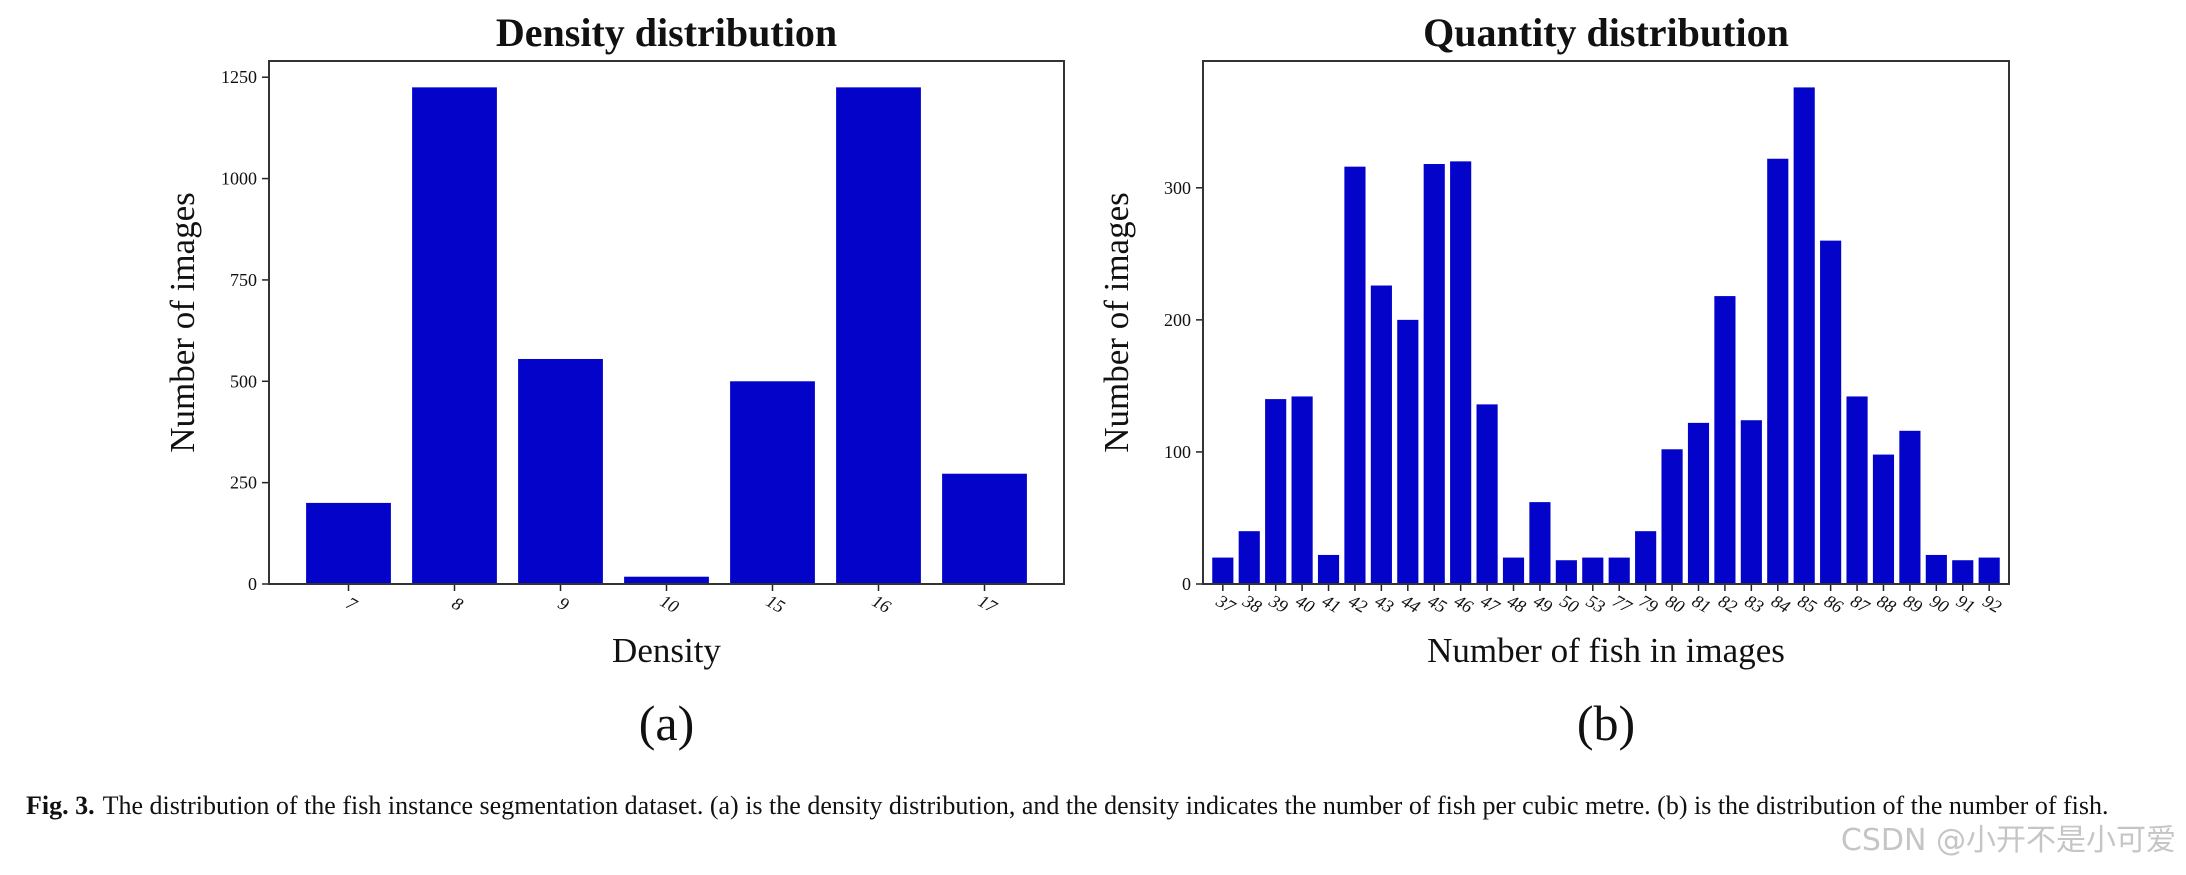 This screenshot has width=2186, height=875. Describe the element at coordinates (1606, 723) in the screenshot. I see `panel-label: (b)` at that location.